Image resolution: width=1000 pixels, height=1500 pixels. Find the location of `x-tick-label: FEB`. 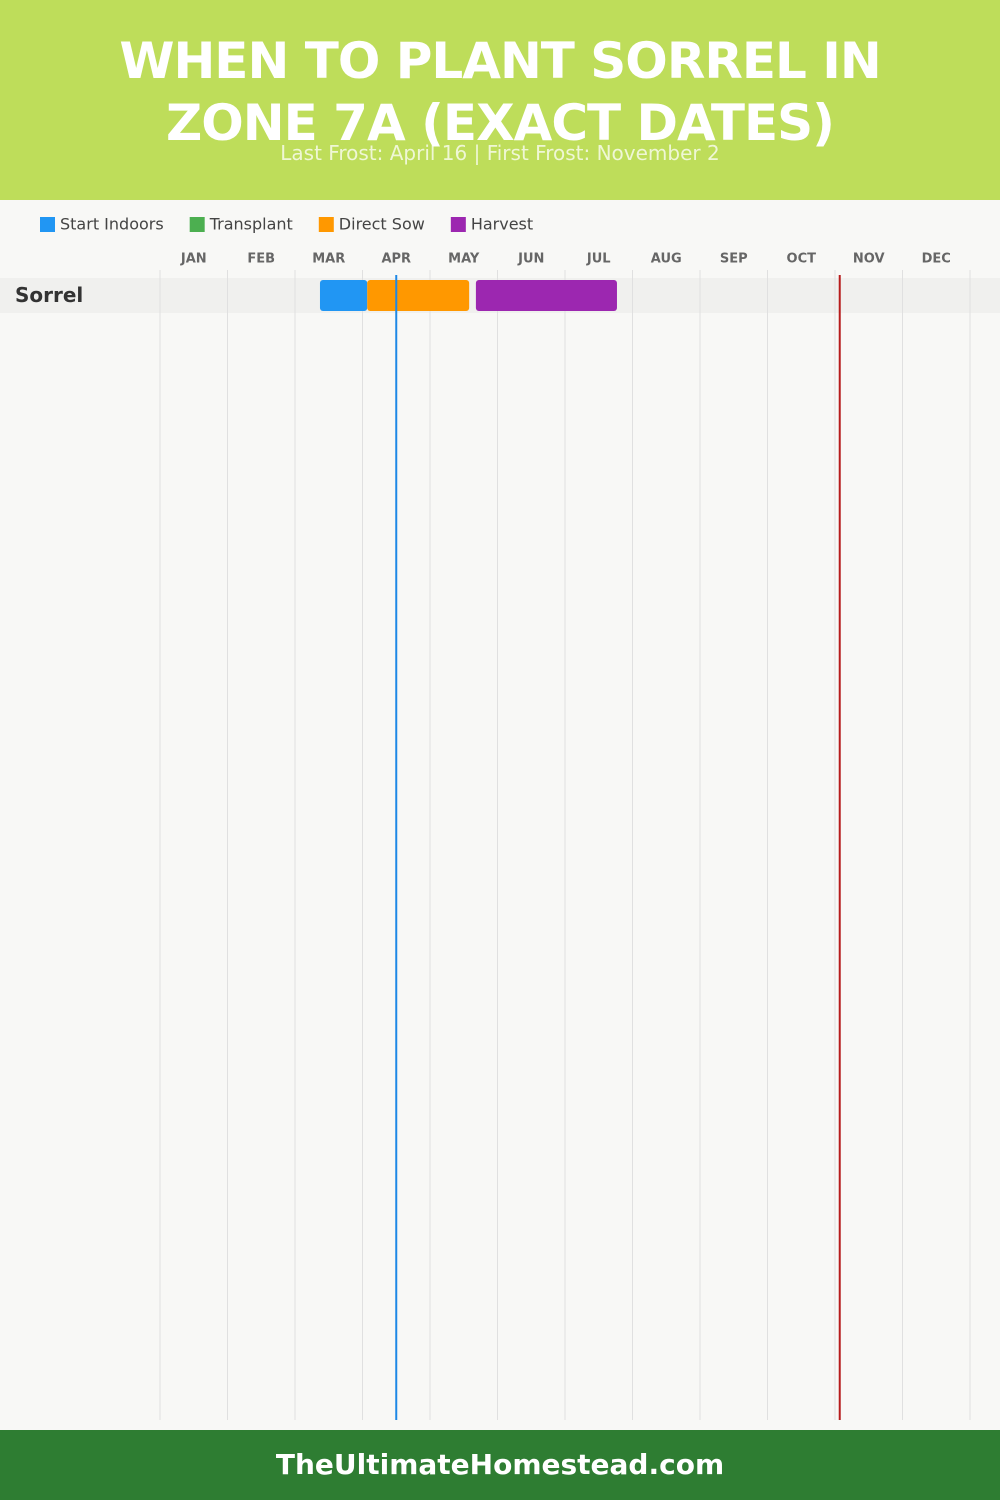

x-tick-label: FEB is located at coordinates (261, 259).